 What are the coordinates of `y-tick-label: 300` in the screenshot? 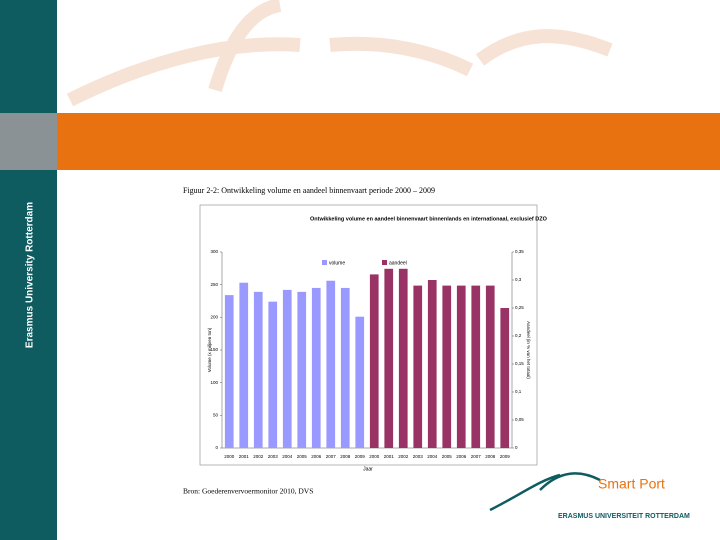 It's located at (214, 251).